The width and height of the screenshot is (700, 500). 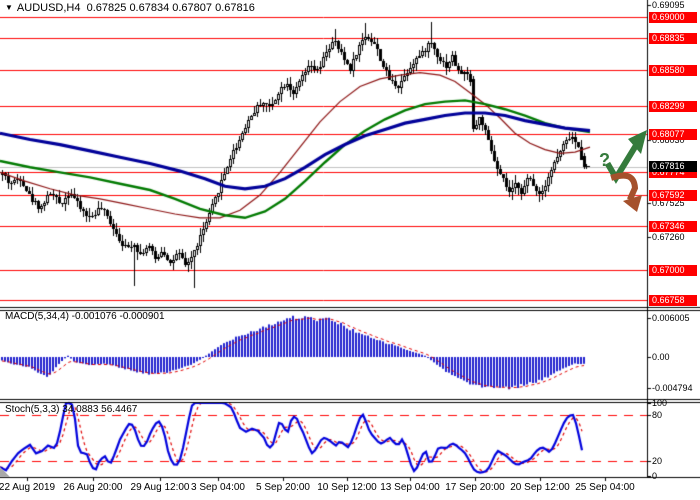 I want to click on down-arrow-head, so click(x=632, y=203).